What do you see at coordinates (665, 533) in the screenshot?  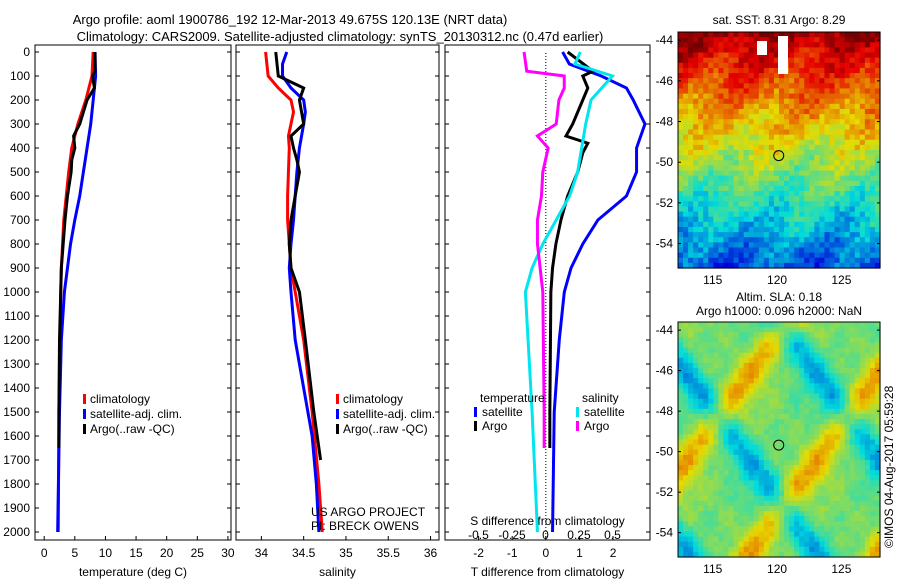 I see `lat-tick-label: -54` at bounding box center [665, 533].